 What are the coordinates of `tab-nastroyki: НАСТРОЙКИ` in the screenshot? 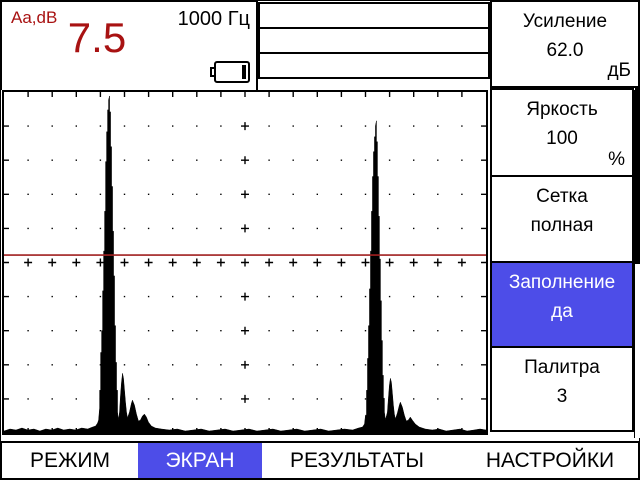 It's located at (550, 460).